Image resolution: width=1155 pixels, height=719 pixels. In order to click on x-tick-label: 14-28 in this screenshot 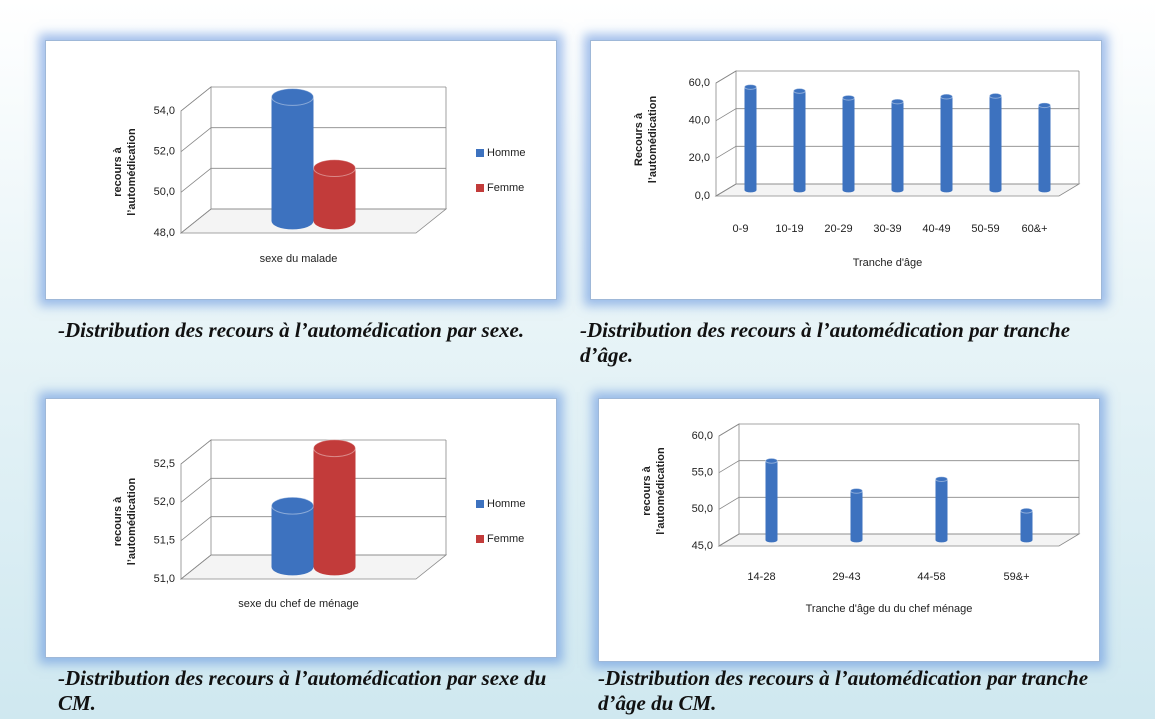, I will do `click(761, 577)`.